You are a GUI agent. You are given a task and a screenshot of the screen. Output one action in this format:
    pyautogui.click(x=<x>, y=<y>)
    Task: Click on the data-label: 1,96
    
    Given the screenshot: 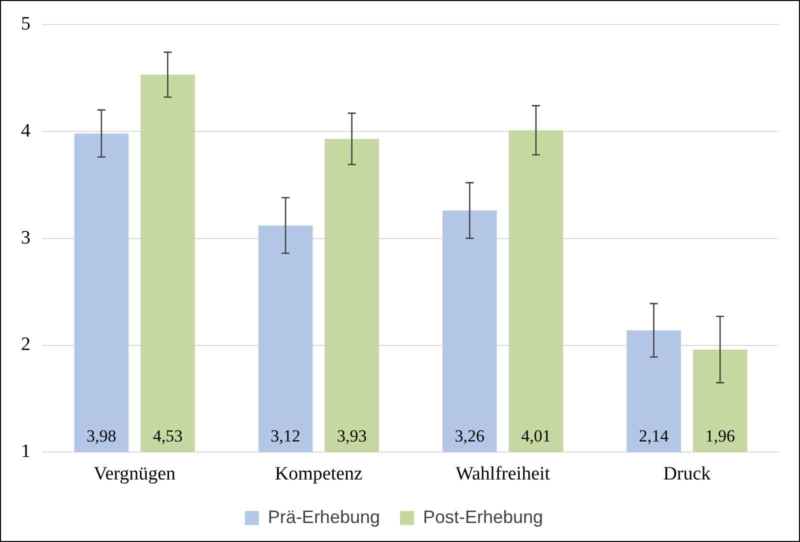 What is the action you would take?
    pyautogui.click(x=720, y=436)
    